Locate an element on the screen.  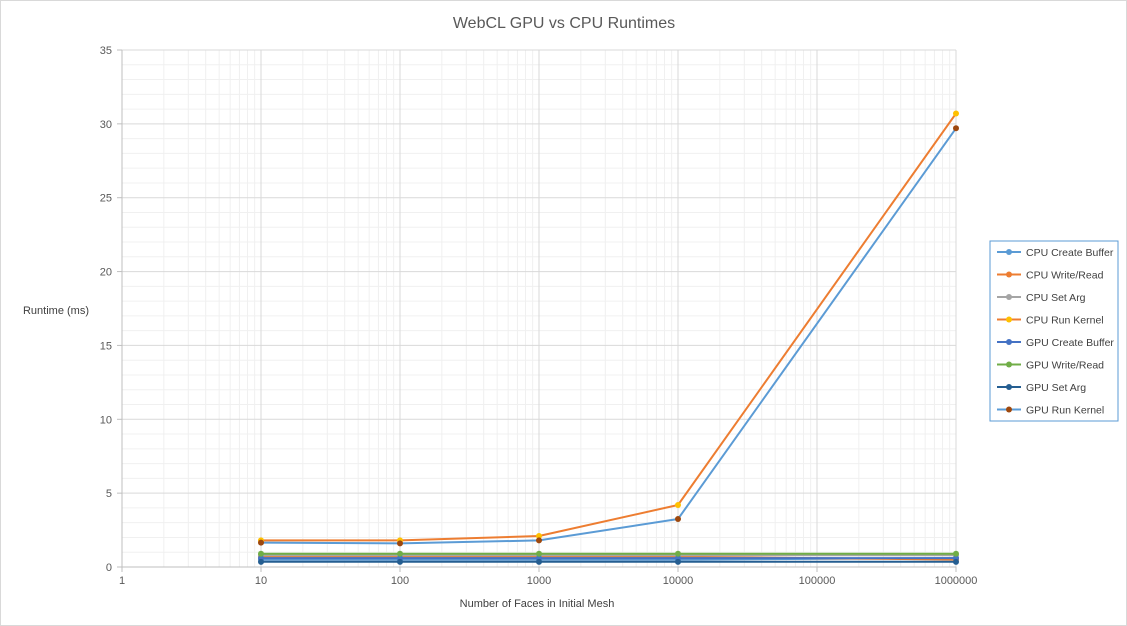
legend-item: GPU Run Kernel is located at coordinates (1050, 411).